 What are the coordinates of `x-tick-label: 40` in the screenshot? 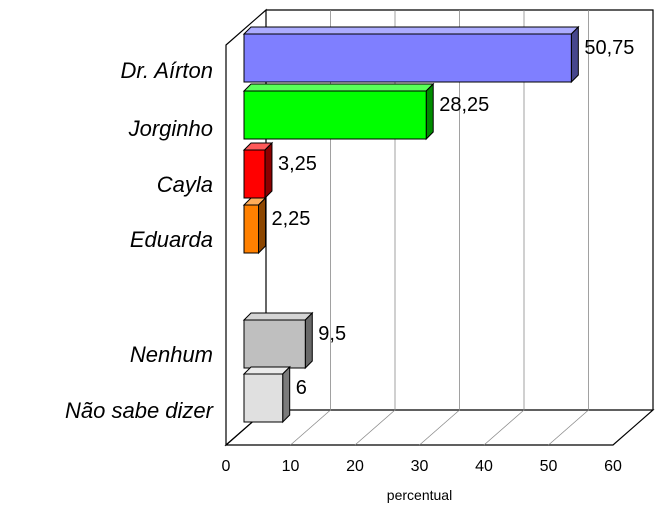 It's located at (484, 466).